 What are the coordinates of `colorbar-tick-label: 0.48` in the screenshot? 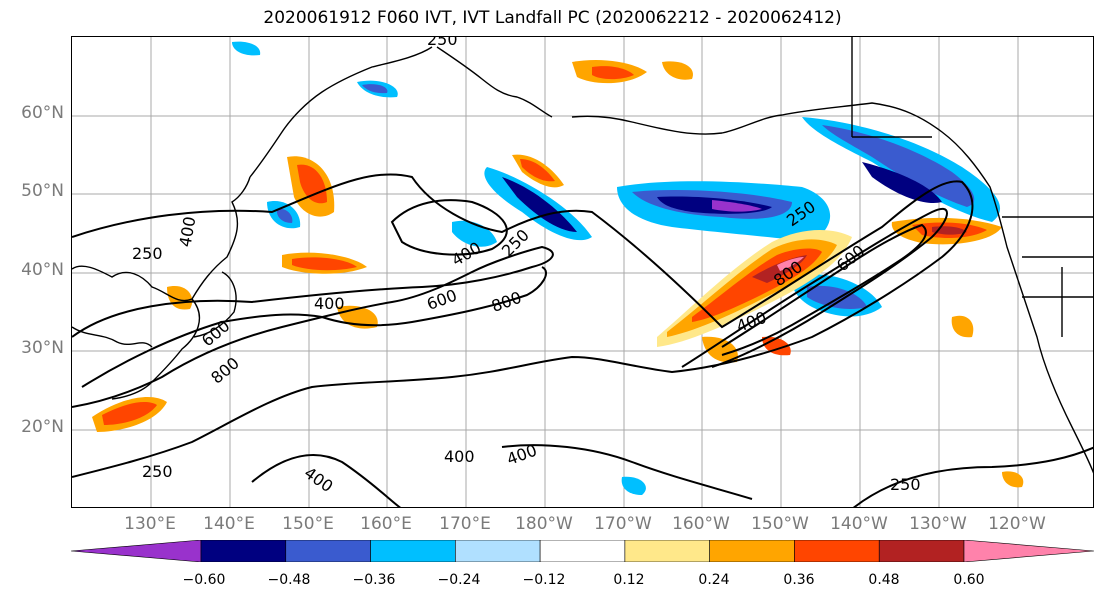 It's located at (884, 580).